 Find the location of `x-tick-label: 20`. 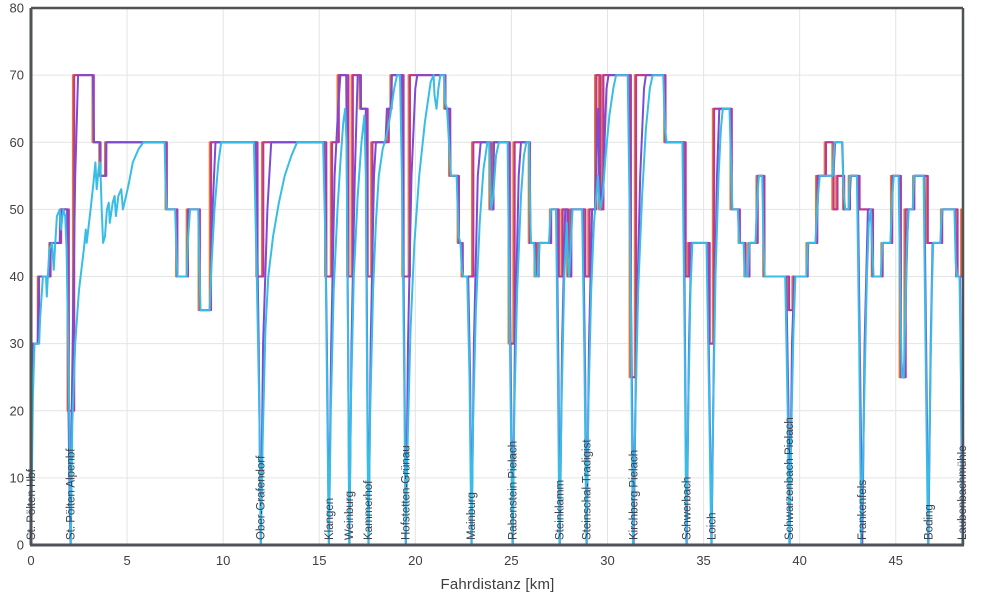

x-tick-label: 20 is located at coordinates (415, 560).